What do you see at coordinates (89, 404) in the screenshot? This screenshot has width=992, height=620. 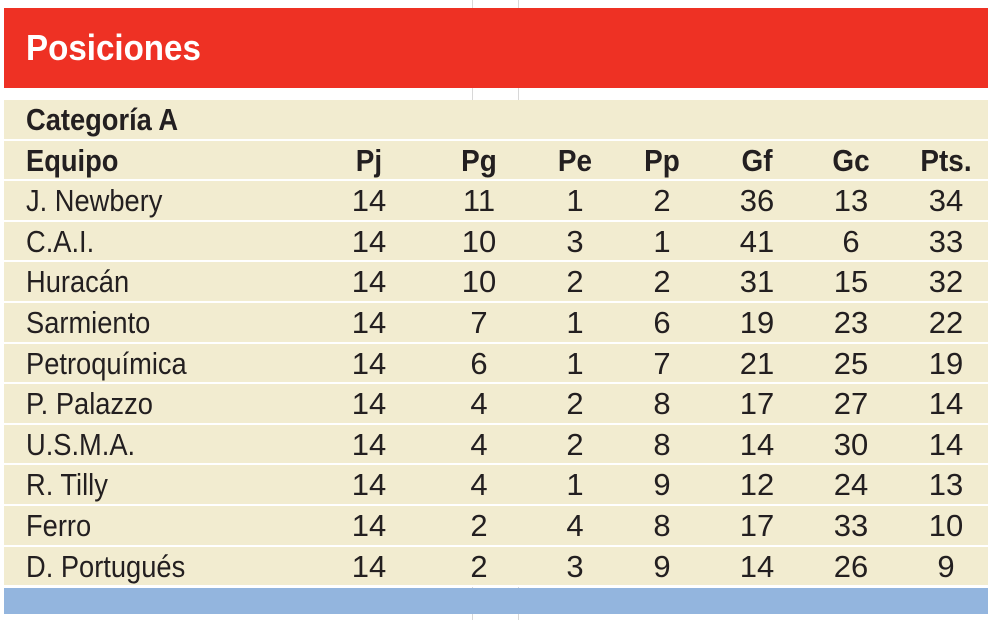 I see `team-name: P. Palazzo` at bounding box center [89, 404].